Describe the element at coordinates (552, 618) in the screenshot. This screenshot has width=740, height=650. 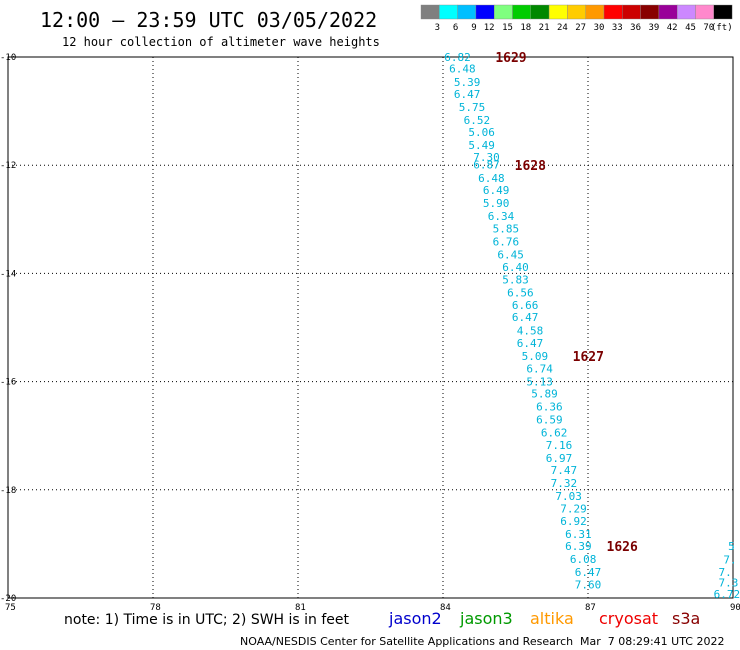
I see `satellite-altika: altika` at that location.